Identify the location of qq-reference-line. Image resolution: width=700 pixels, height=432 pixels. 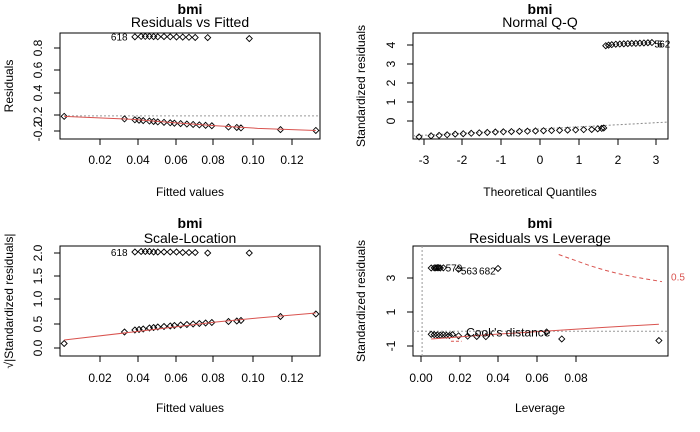
(540, 129).